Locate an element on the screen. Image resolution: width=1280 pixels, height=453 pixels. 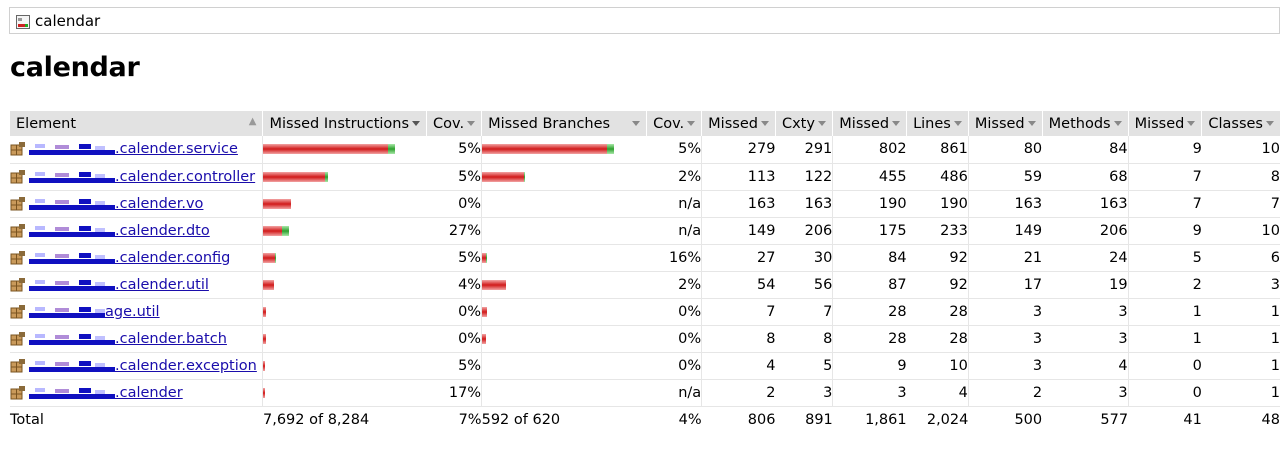
missed-cxty: 27 is located at coordinates (738, 258).